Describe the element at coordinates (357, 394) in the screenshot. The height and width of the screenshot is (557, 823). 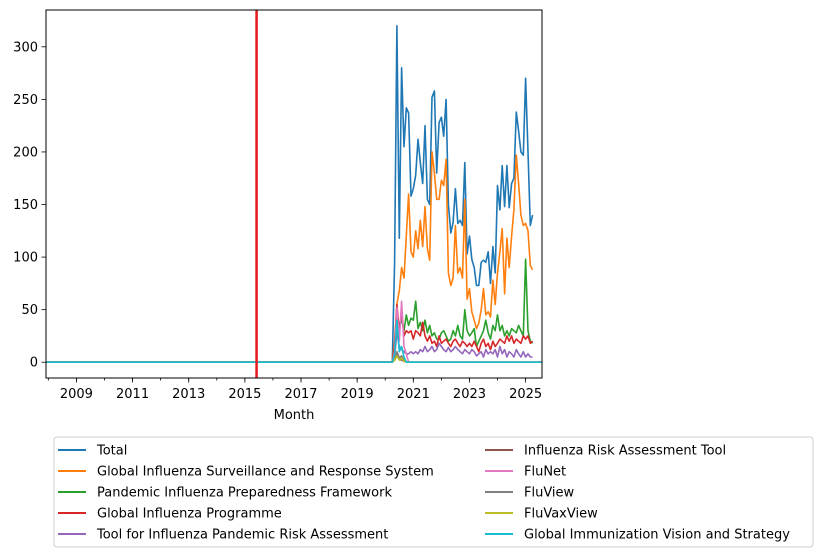
I see `x-tick-label: 2019` at that location.